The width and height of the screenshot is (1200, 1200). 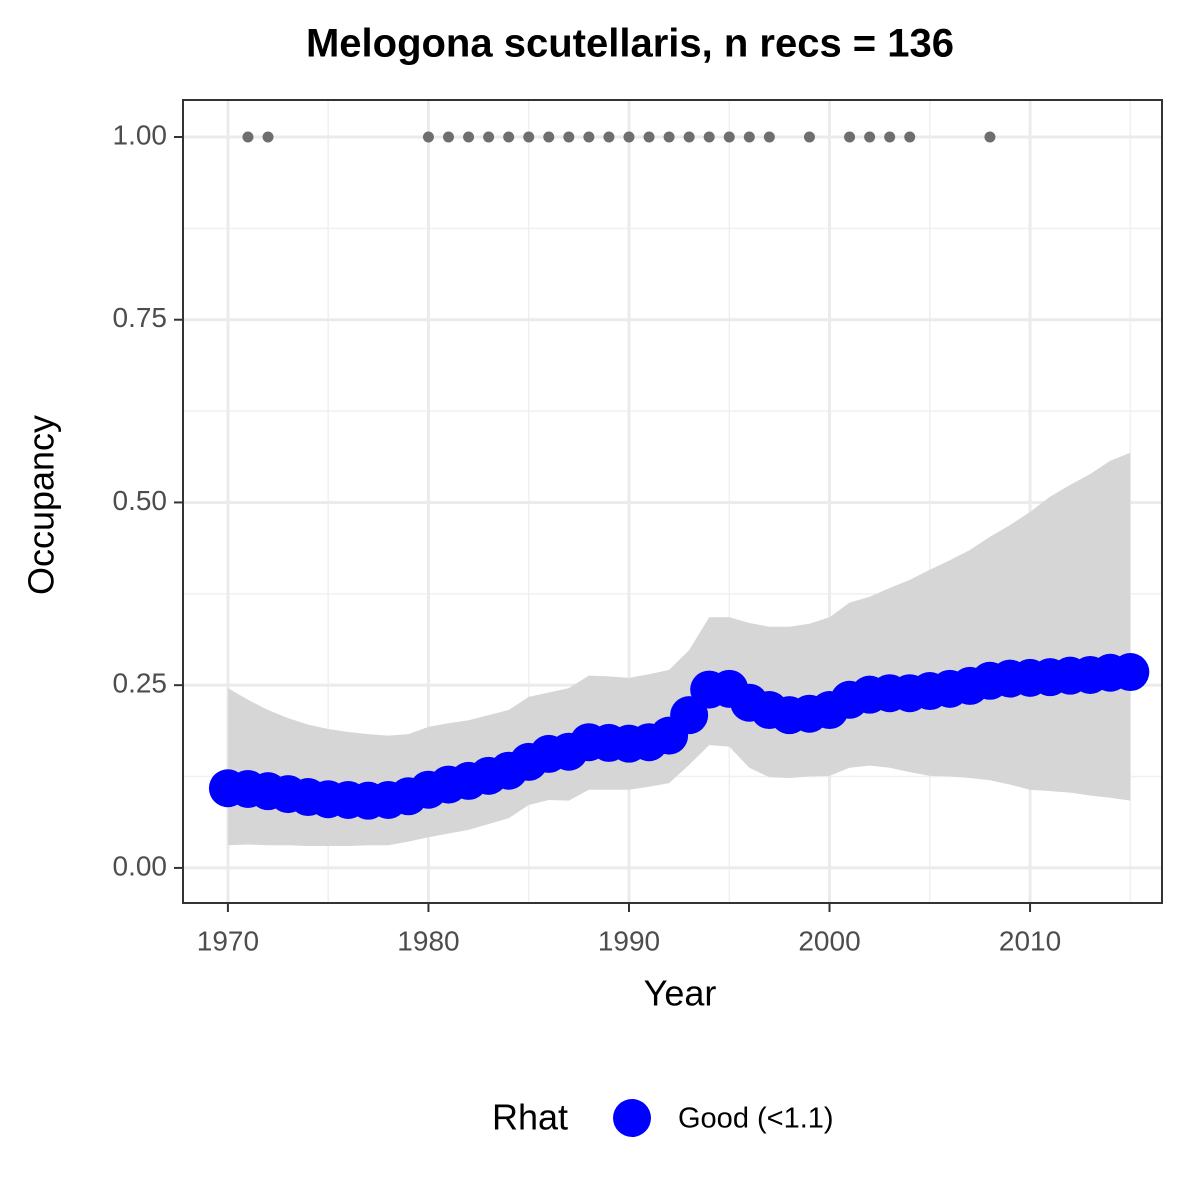 I want to click on x-tick-label: 1970, so click(x=228, y=940).